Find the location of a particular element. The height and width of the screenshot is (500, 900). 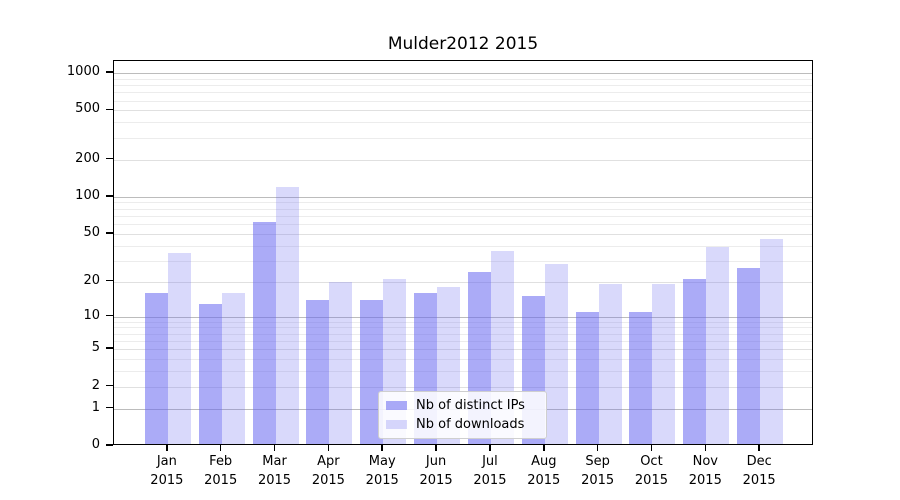

legend-item-downloads: Nb of downloads is located at coordinates (462, 424).